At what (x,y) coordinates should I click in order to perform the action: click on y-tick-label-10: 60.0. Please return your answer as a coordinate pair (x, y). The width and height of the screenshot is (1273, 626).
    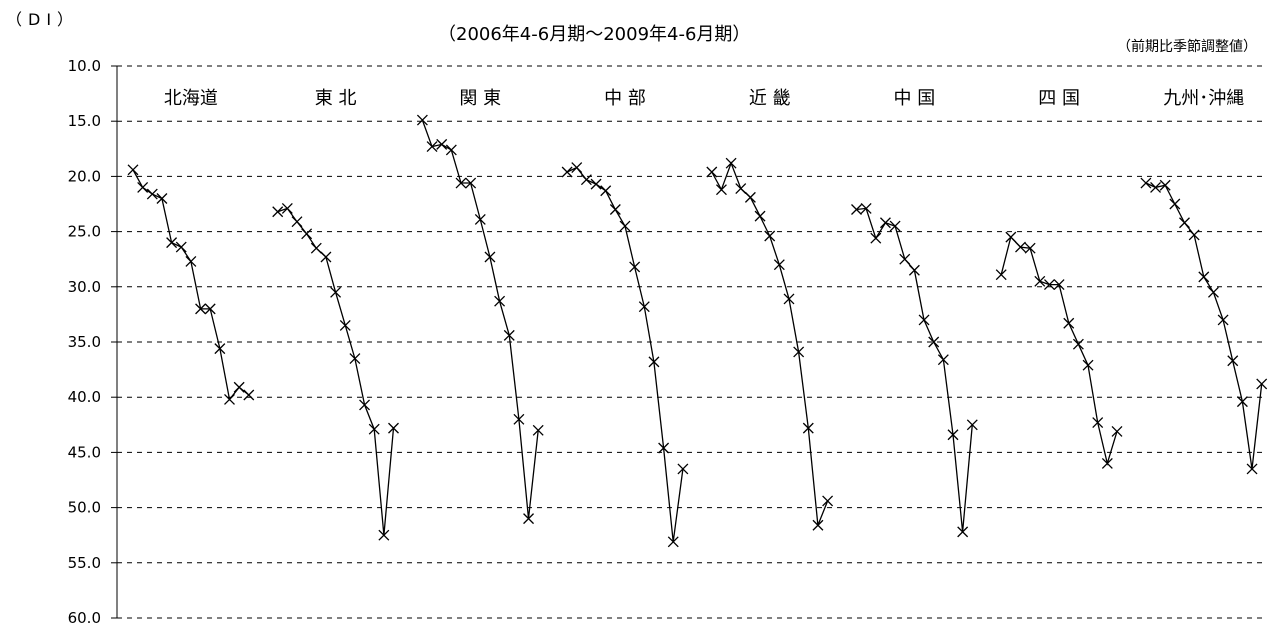
    Looking at the image, I should click on (84, 617).